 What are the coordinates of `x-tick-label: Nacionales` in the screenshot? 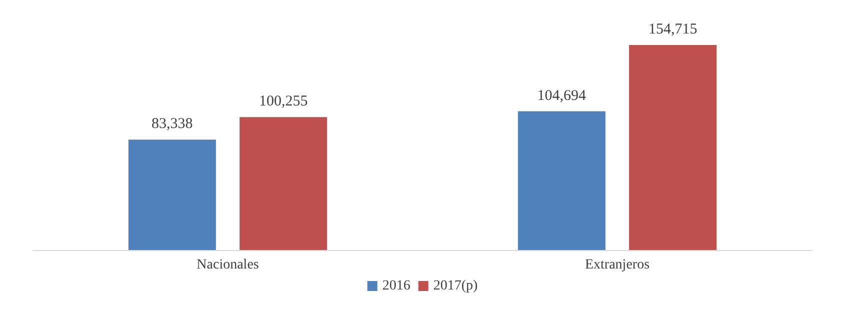 It's located at (227, 265).